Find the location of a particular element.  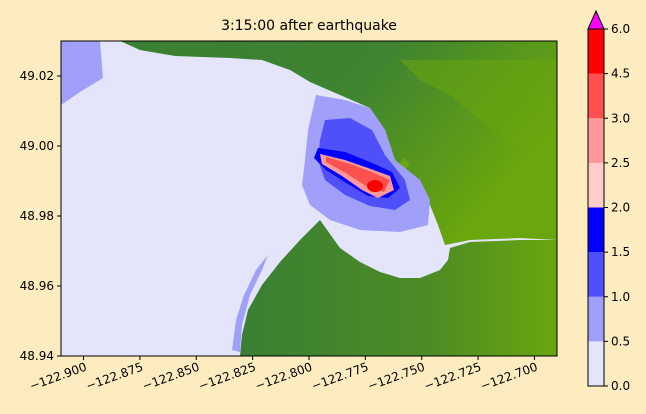

colorbar-extend-arrow is located at coordinates (596, 19).